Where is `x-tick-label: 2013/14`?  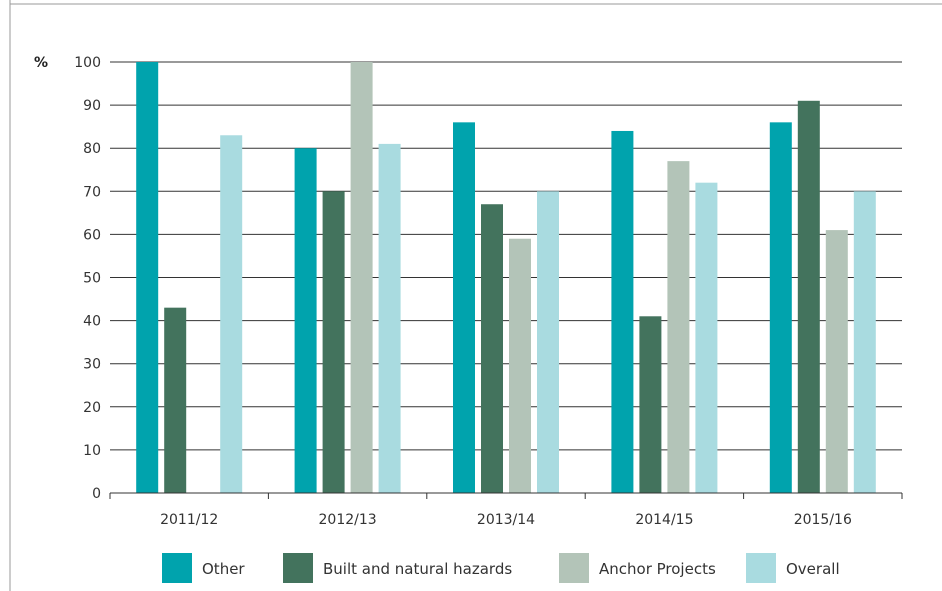 x-tick-label: 2013/14 is located at coordinates (506, 520).